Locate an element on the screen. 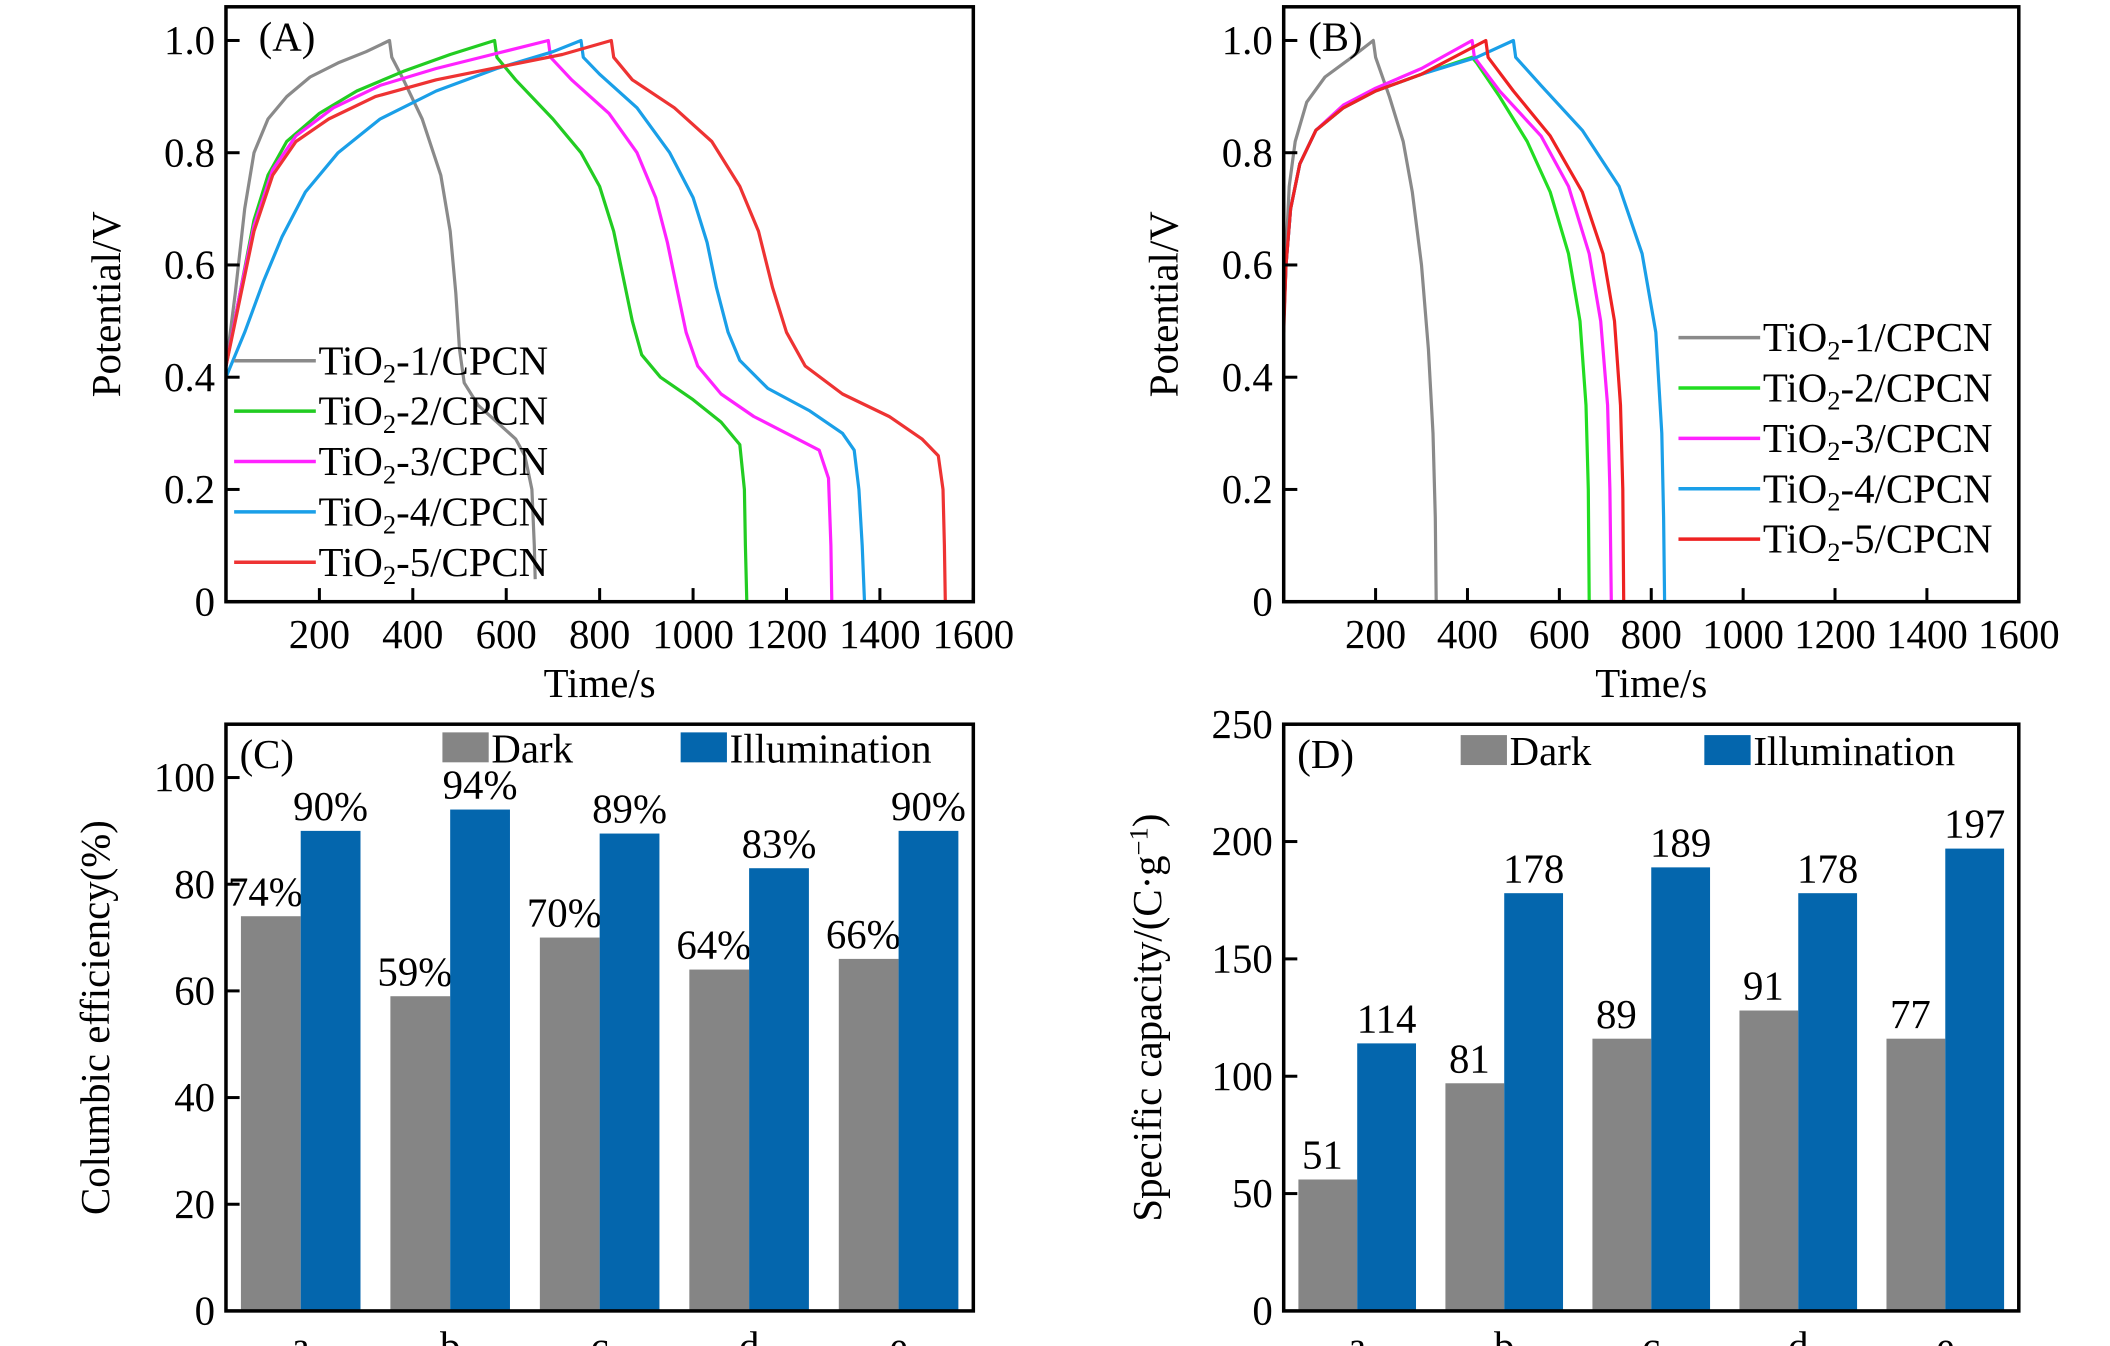 This screenshot has height=1346, width=2110. legend-item: Illumination is located at coordinates (806, 748).